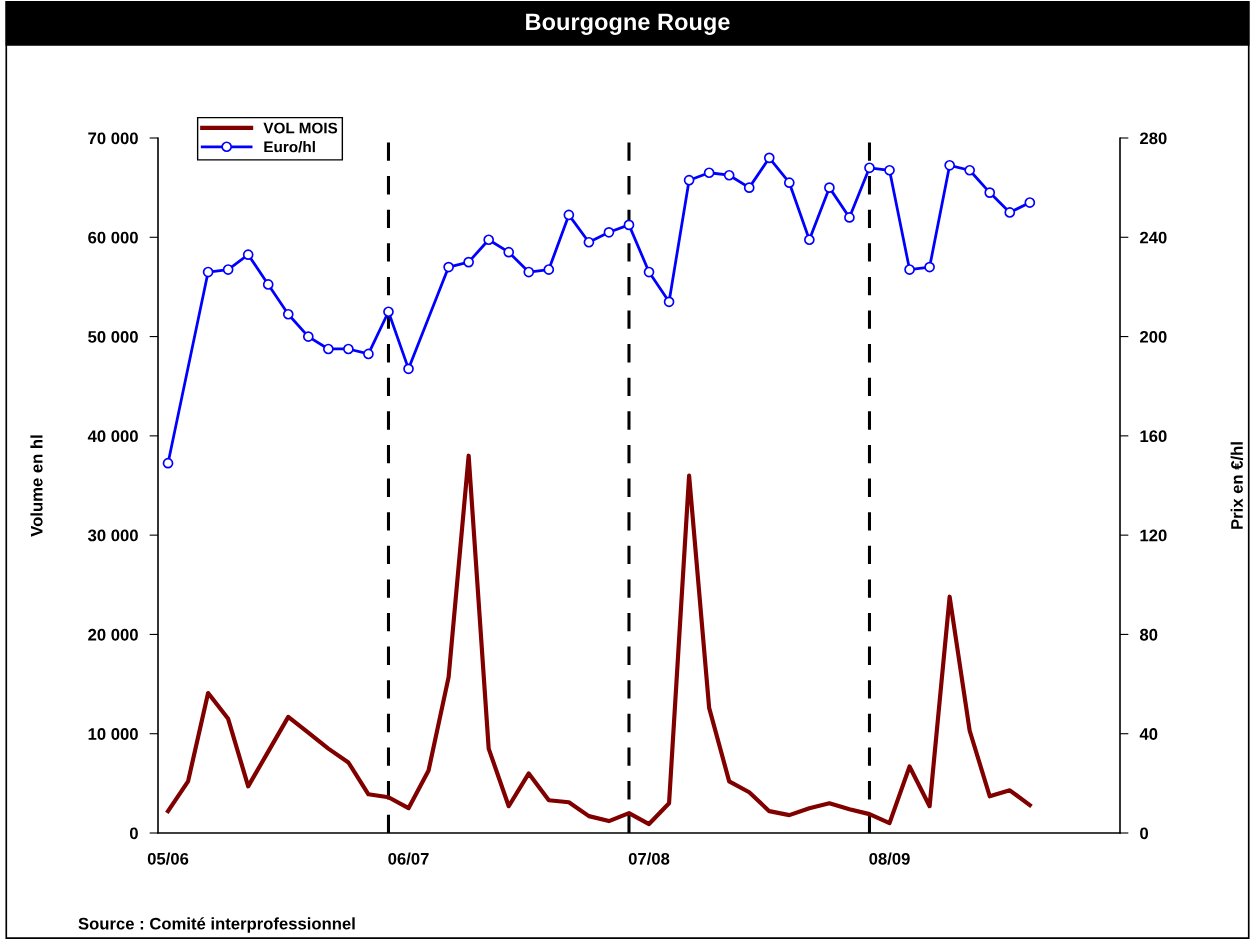  Describe the element at coordinates (112, 436) in the screenshot. I see `y-tick-label: 40 000` at that location.